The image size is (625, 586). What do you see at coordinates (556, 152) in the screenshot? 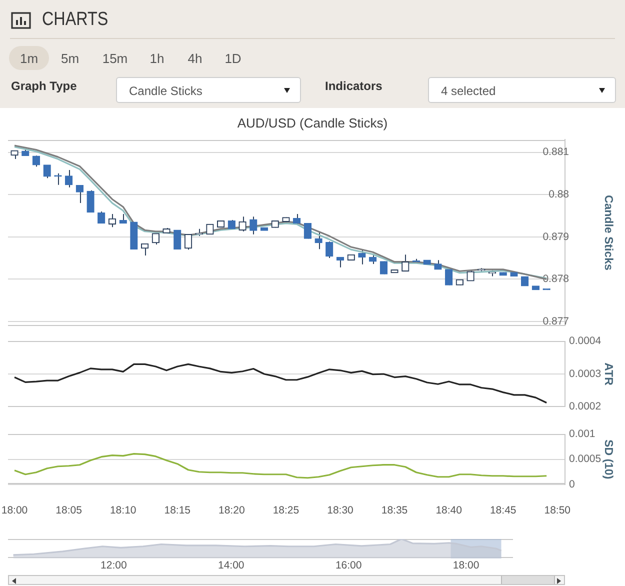
I see `y-tick-label: 0.881` at bounding box center [556, 152].